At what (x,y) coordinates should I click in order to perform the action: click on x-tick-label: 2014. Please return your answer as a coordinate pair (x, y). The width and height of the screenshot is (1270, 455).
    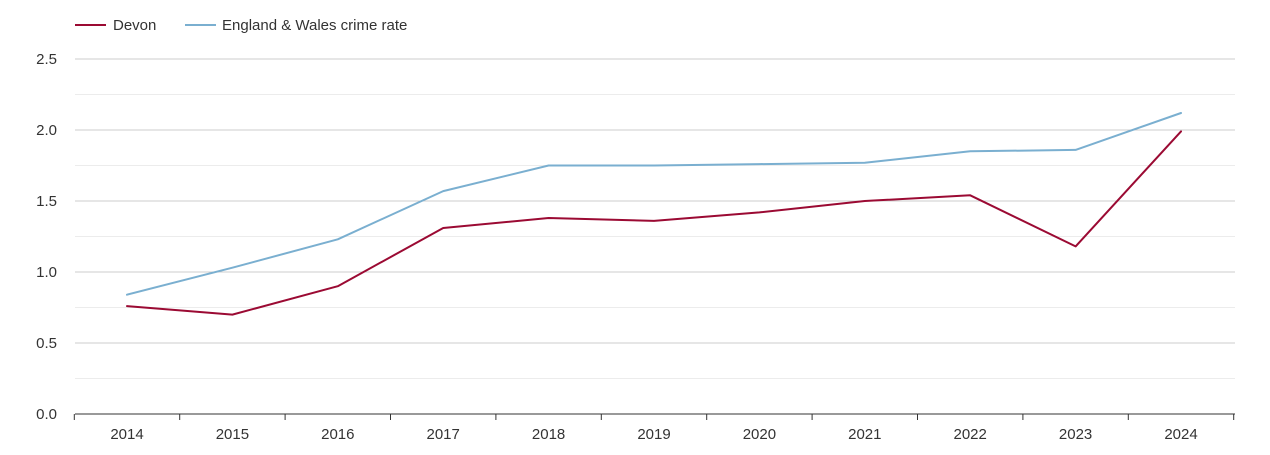
    Looking at the image, I should click on (126, 434).